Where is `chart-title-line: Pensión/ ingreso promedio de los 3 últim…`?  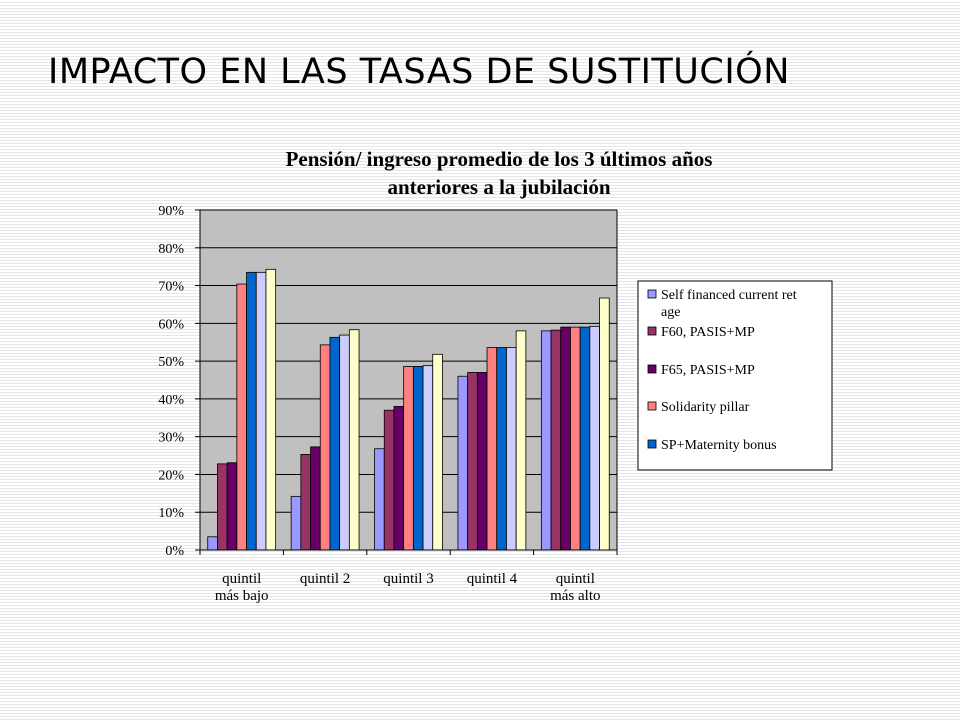 chart-title-line: Pensión/ ingreso promedio de los 3 últim… is located at coordinates (499, 159).